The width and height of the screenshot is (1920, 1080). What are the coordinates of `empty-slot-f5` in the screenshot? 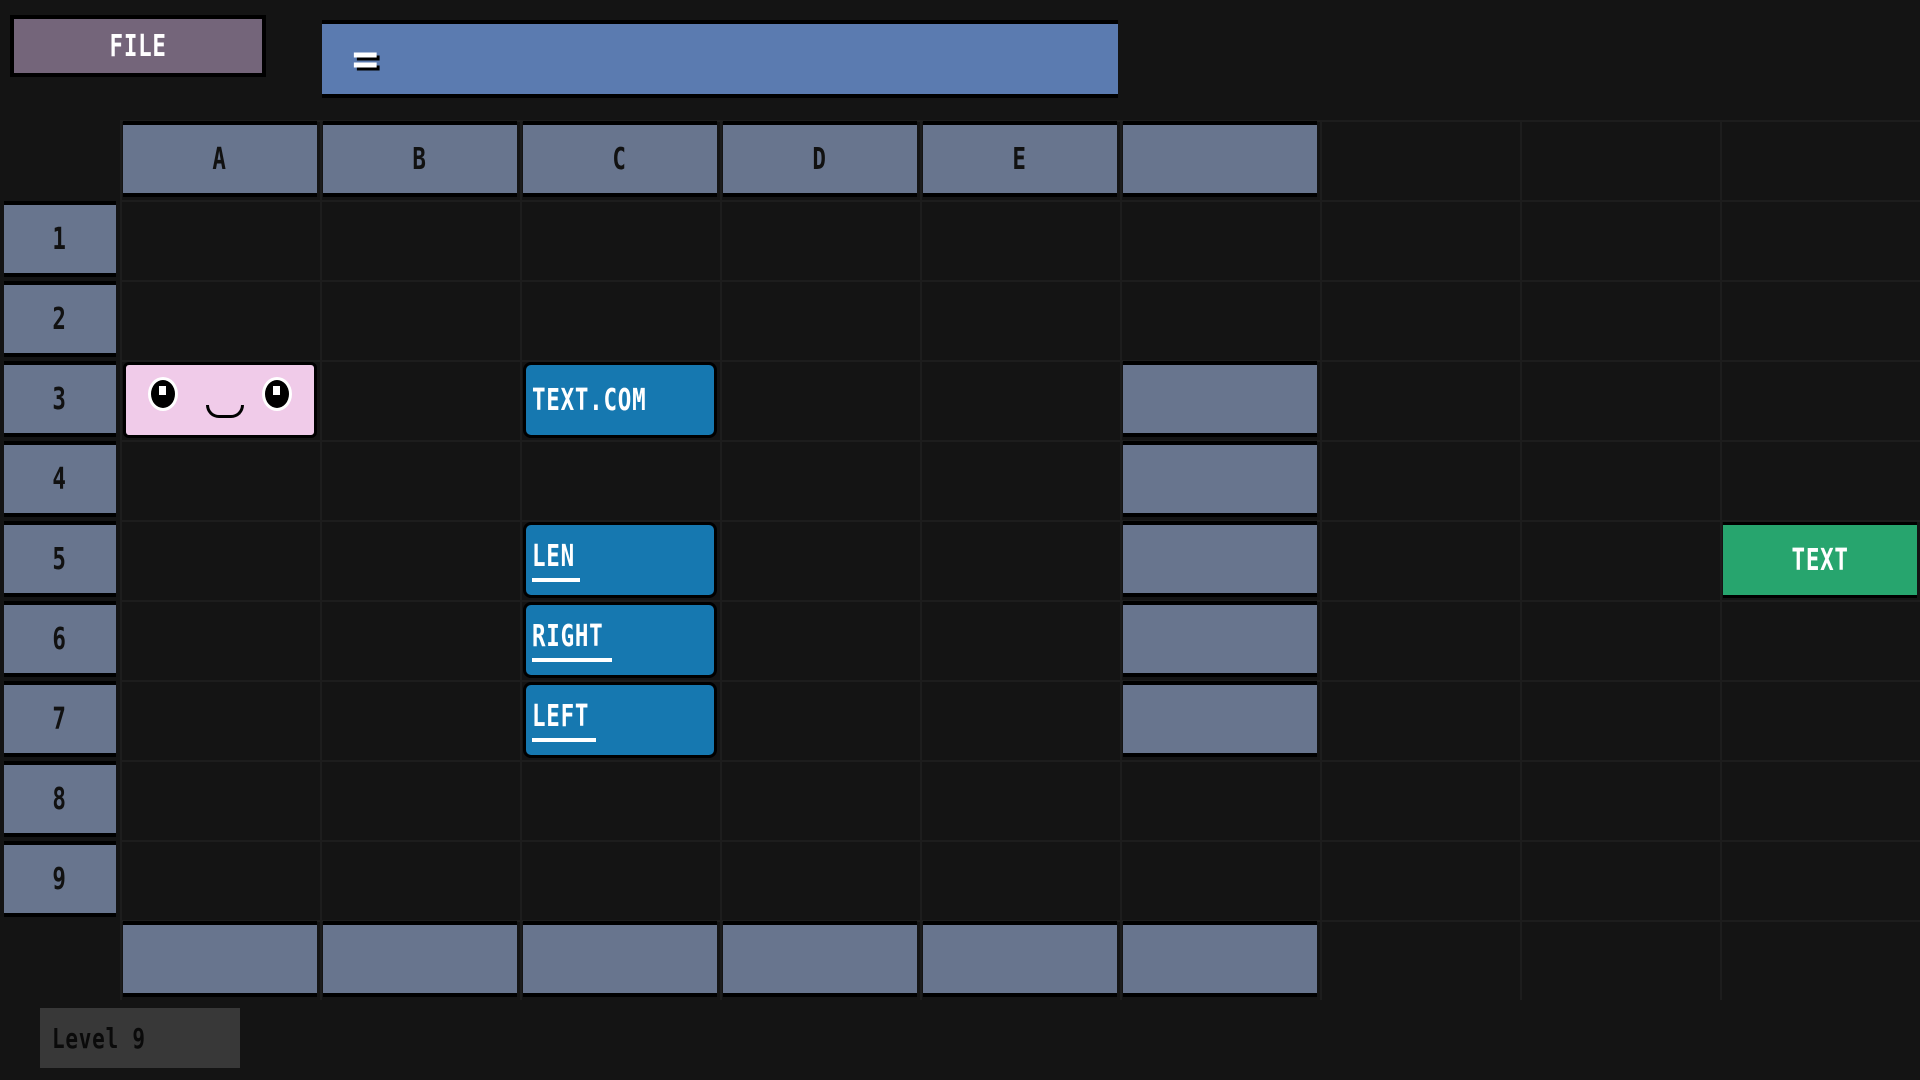 It's located at (1220, 559).